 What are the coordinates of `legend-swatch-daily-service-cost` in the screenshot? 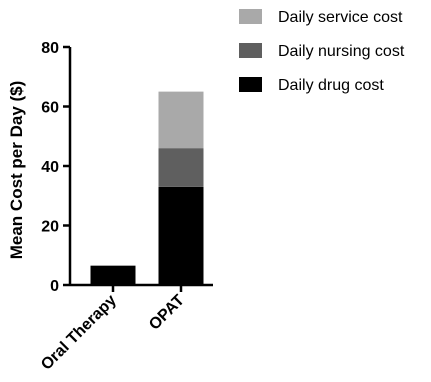 It's located at (250, 16).